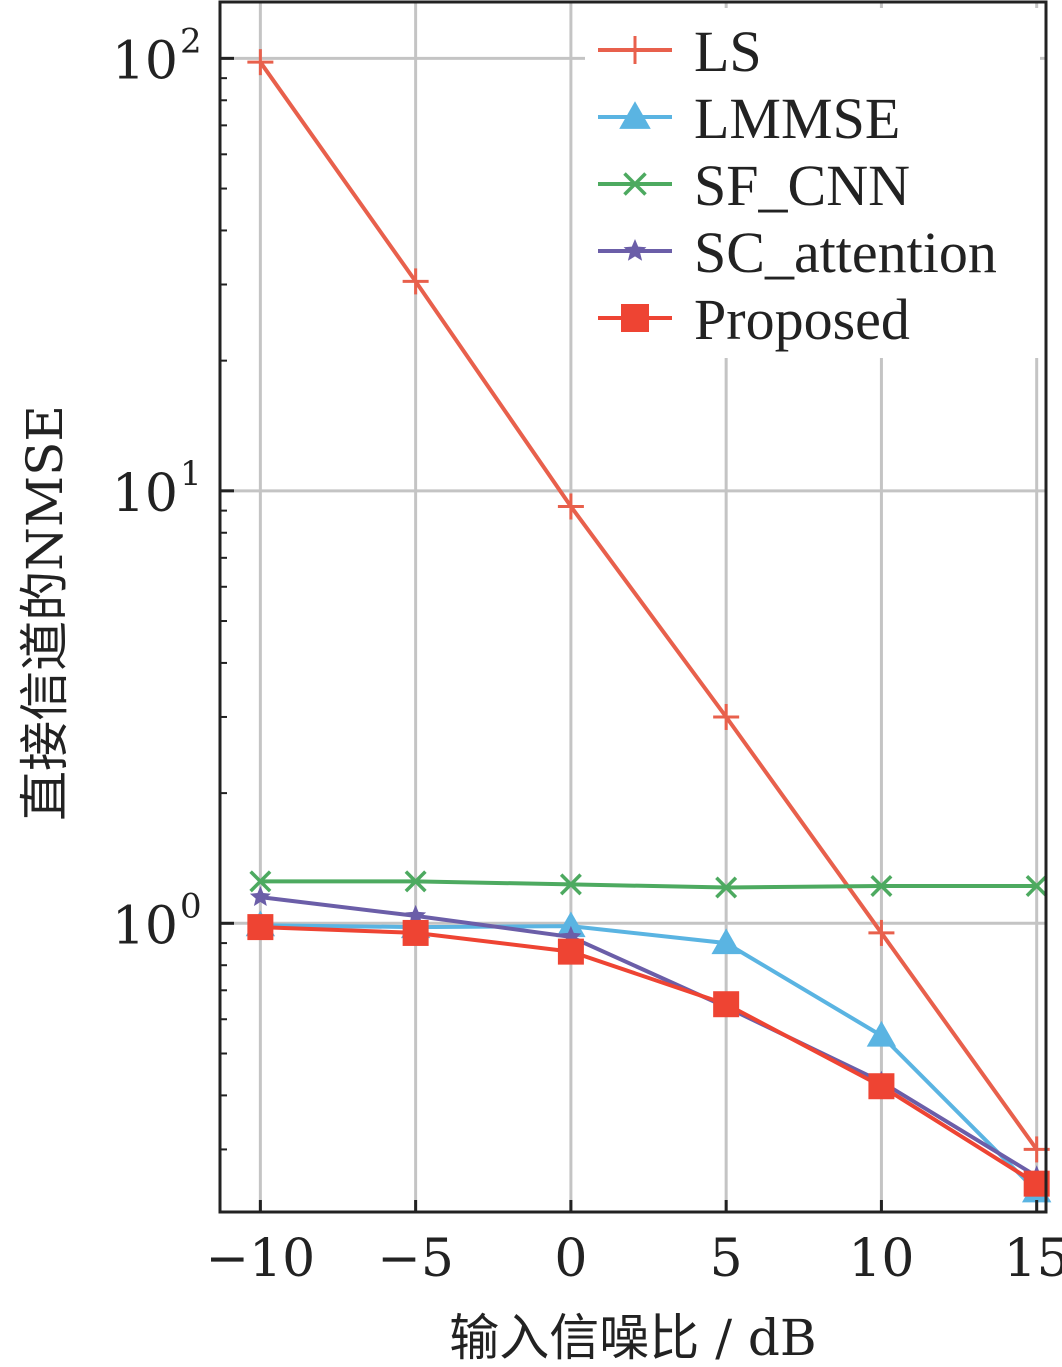 This screenshot has height=1367, width=1062. Describe the element at coordinates (881, 1259) in the screenshot. I see `x-tick-label: 10` at that location.